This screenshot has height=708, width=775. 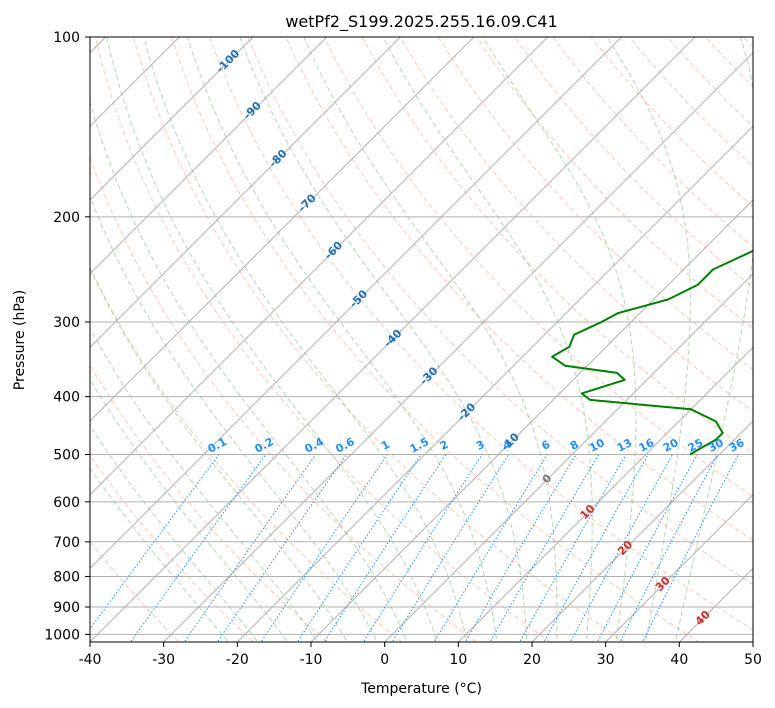 What do you see at coordinates (66, 456) in the screenshot?
I see `y-tick-label: 500` at bounding box center [66, 456].